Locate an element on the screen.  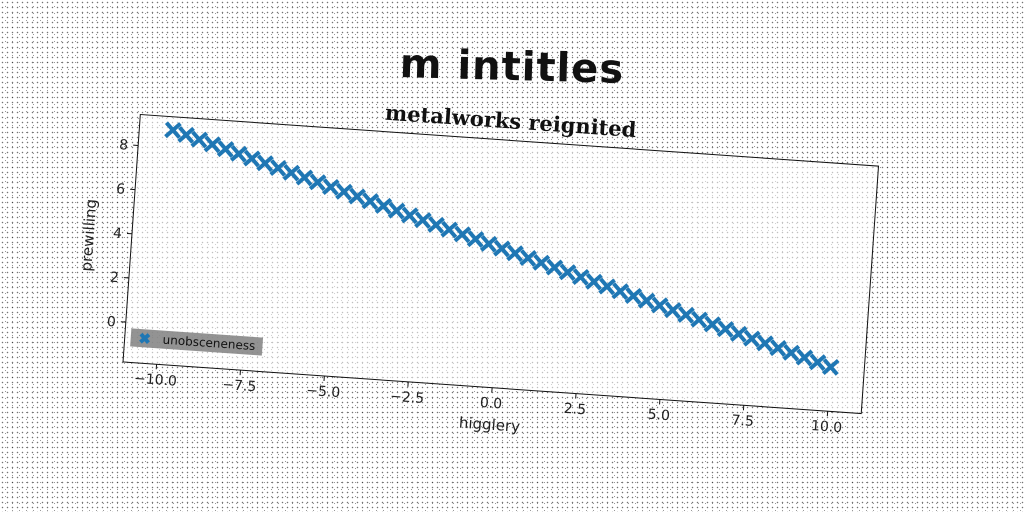
legend-box is located at coordinates (197, 342).